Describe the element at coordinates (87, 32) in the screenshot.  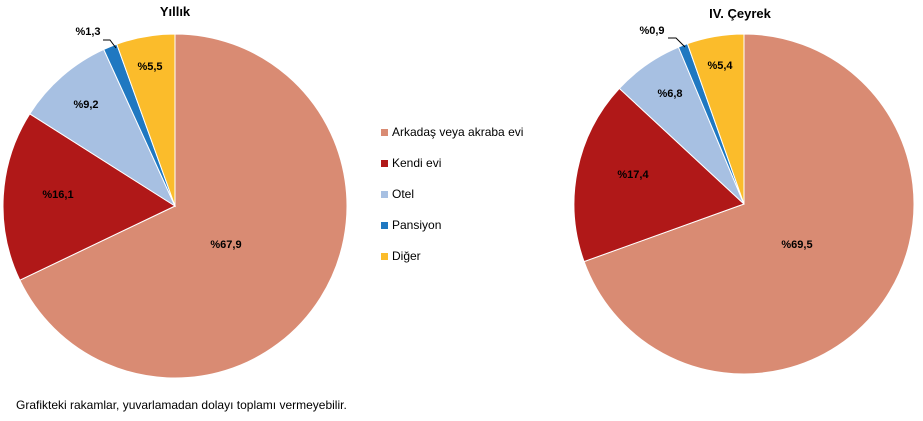
I see `slice-label-pansiyon: %1,3` at that location.